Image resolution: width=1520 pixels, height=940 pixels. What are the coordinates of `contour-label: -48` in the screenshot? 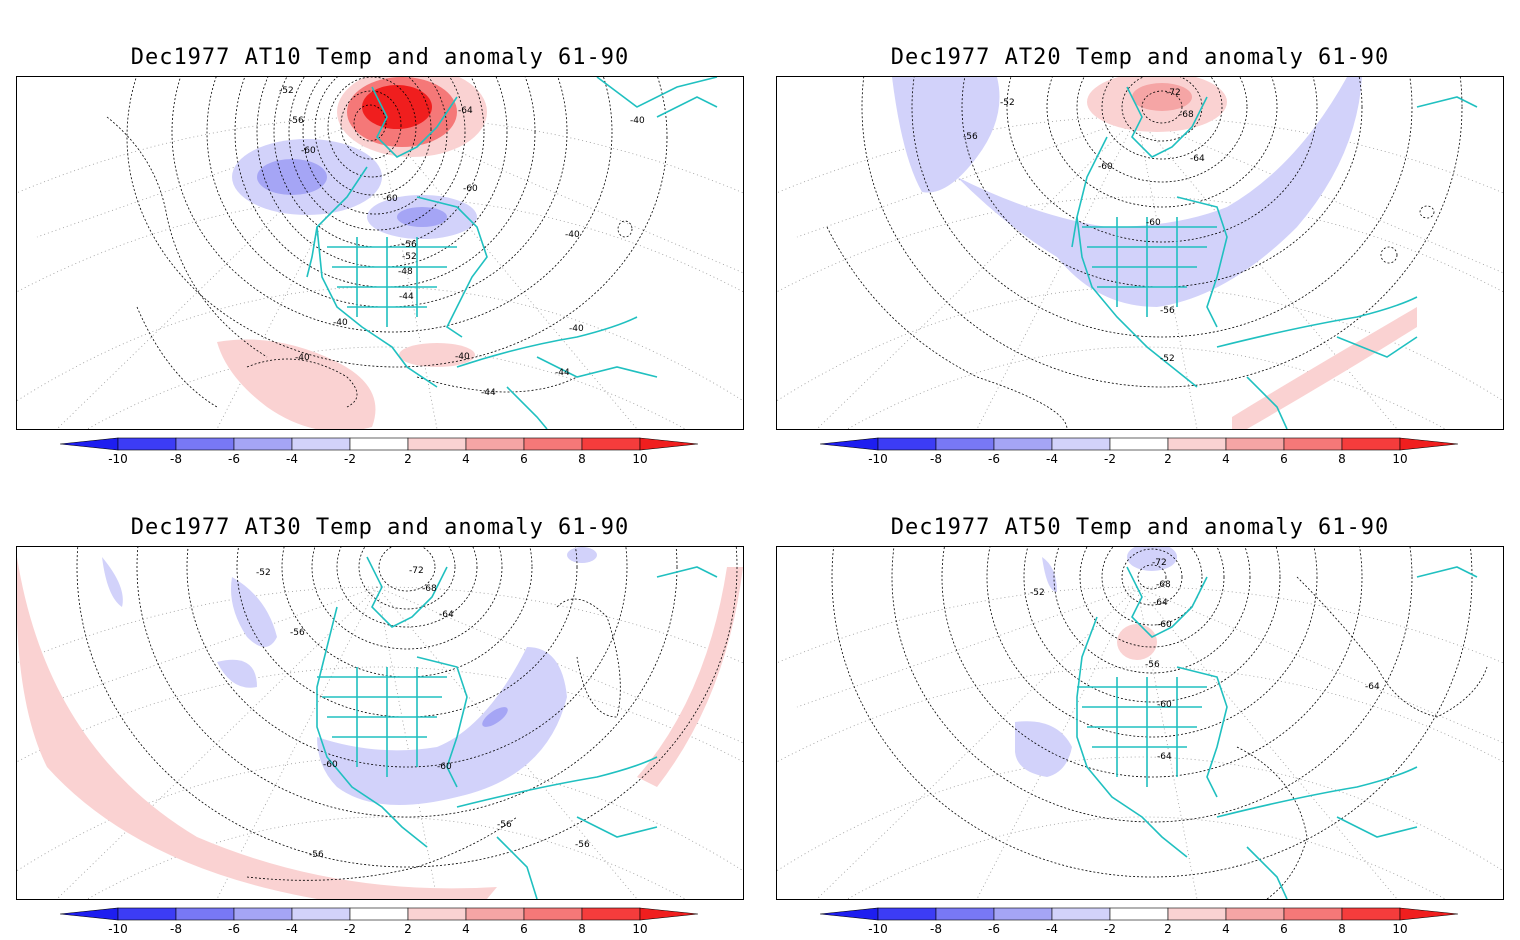 It's located at (405, 272).